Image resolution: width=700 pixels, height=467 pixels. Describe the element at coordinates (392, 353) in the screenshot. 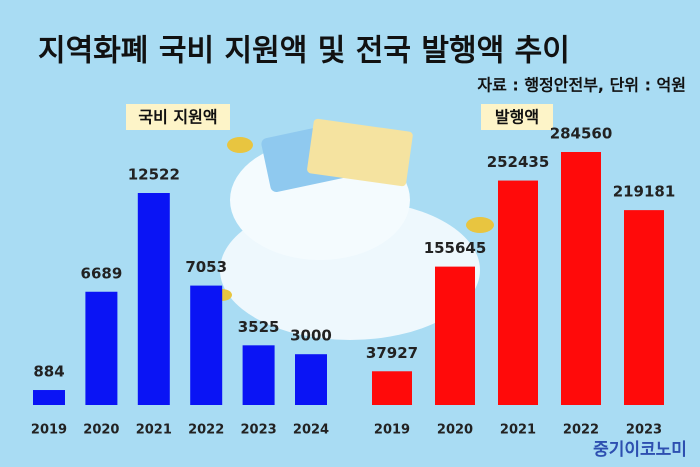

I see `value-label: 37927` at that location.